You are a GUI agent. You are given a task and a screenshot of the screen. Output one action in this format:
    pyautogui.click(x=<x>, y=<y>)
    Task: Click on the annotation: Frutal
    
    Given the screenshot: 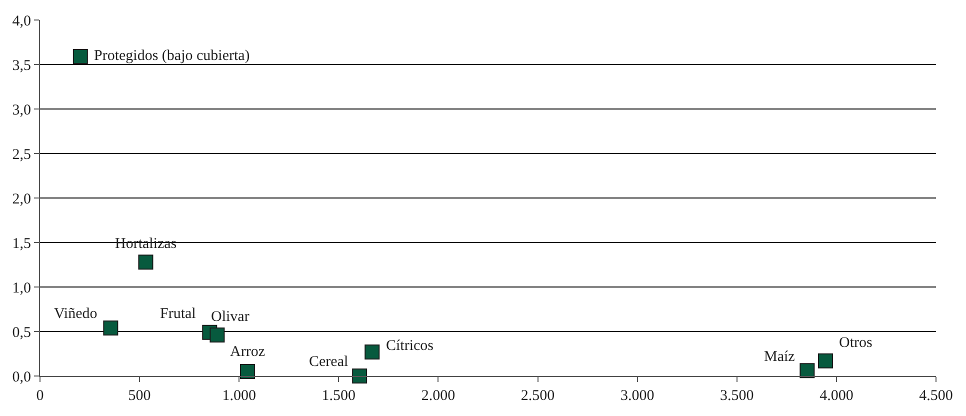 What is the action you would take?
    pyautogui.click(x=178, y=314)
    